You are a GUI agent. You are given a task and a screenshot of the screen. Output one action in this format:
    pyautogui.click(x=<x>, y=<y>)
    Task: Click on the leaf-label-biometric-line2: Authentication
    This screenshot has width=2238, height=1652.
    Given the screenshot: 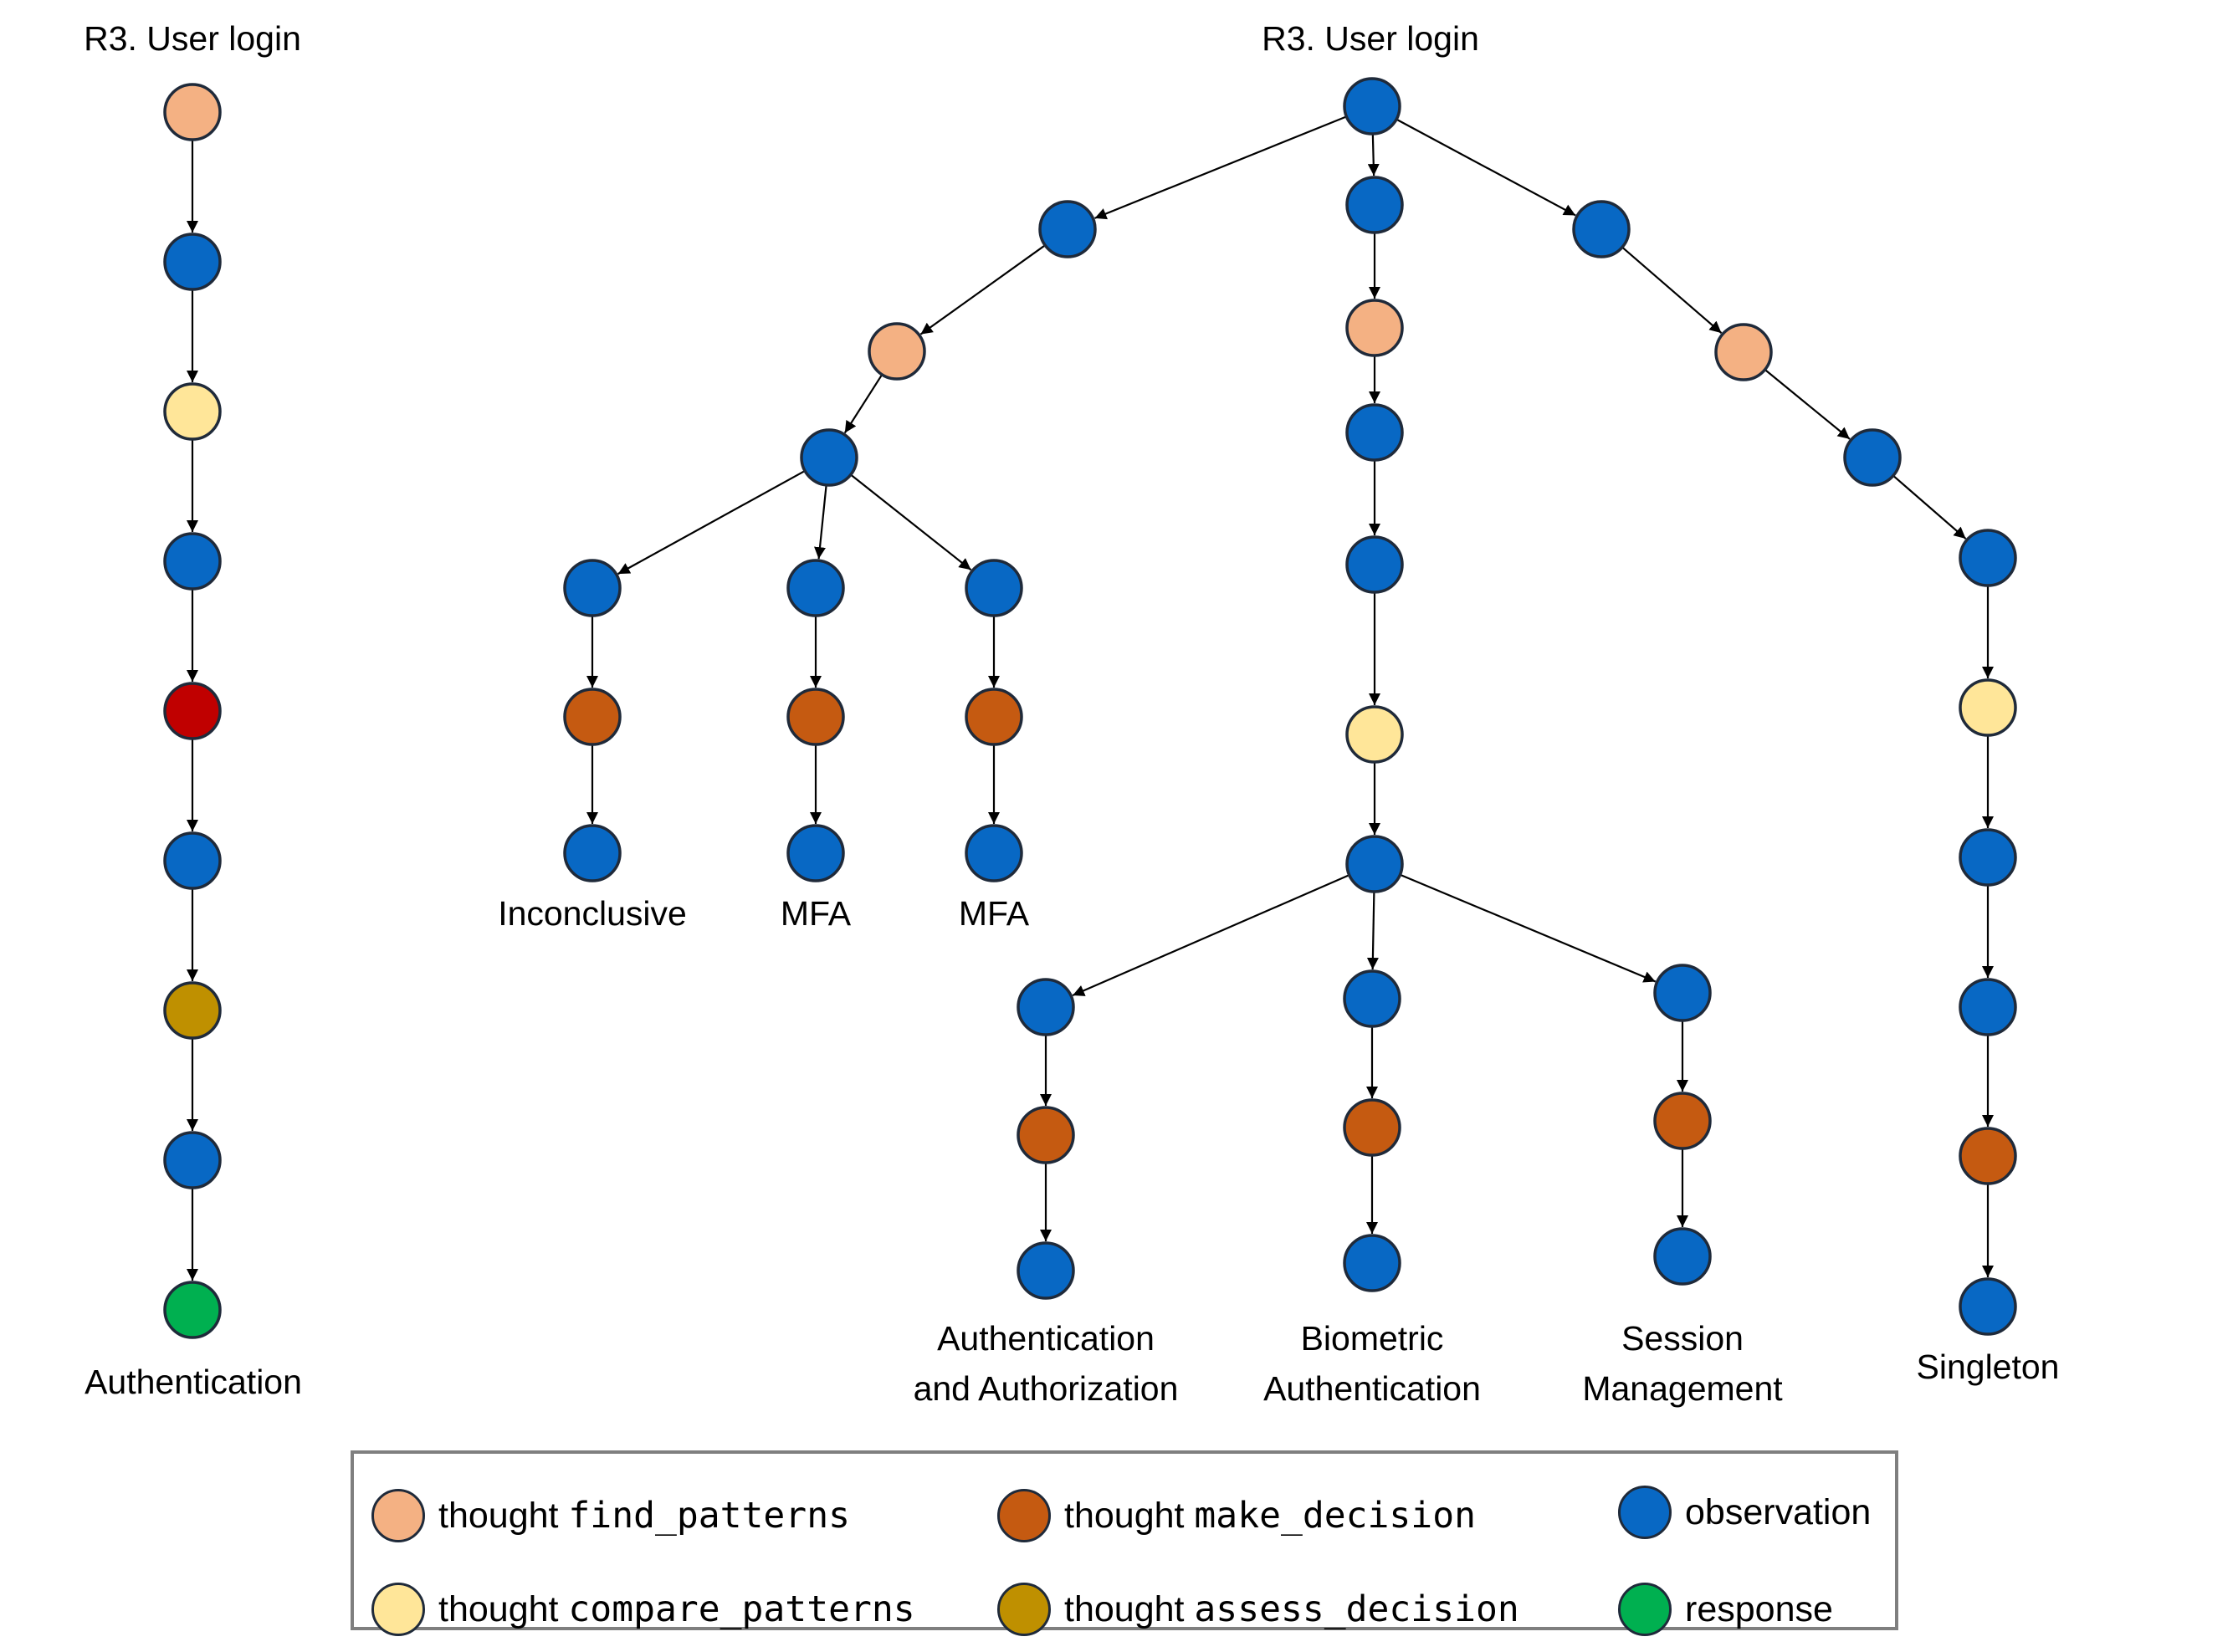 What is the action you would take?
    pyautogui.click(x=1372, y=1388)
    